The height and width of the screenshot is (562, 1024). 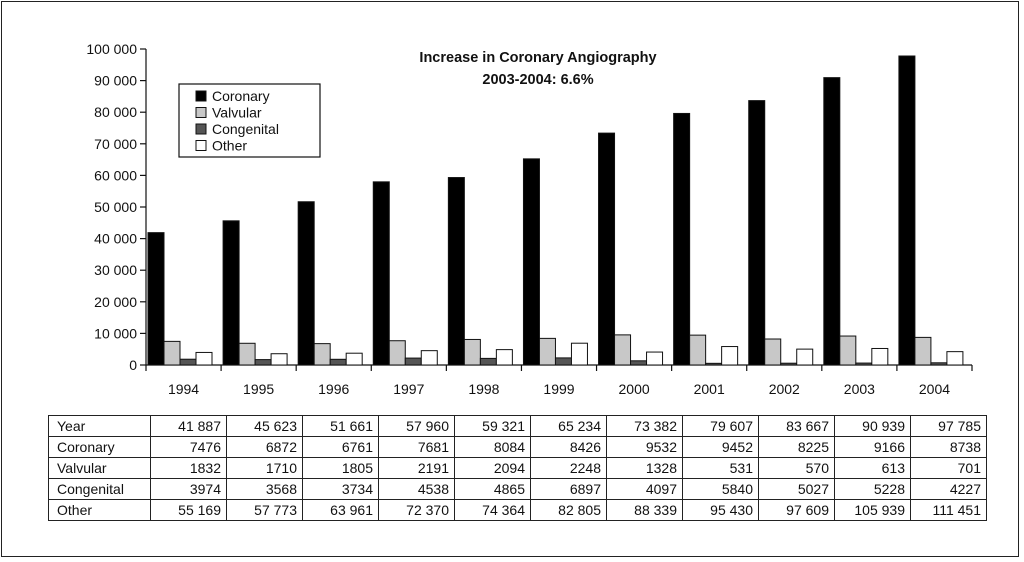 I want to click on bar-valvular-1995, so click(x=247, y=354).